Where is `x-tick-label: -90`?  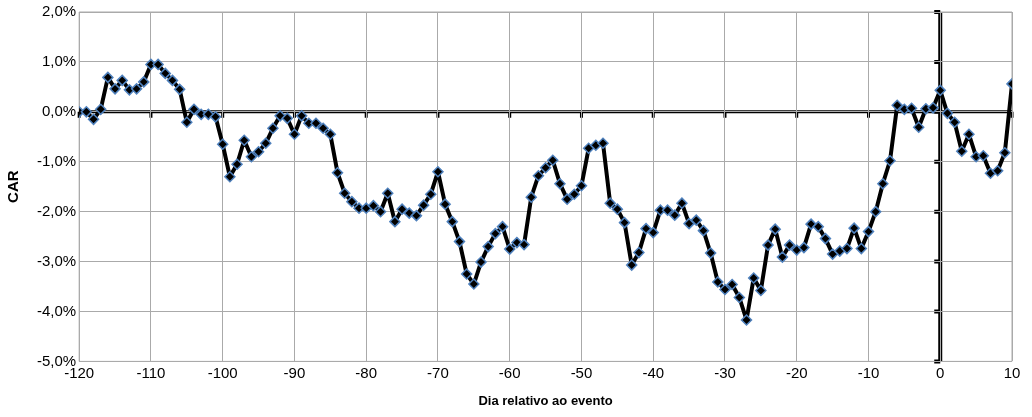
x-tick-label: -90 is located at coordinates (294, 372).